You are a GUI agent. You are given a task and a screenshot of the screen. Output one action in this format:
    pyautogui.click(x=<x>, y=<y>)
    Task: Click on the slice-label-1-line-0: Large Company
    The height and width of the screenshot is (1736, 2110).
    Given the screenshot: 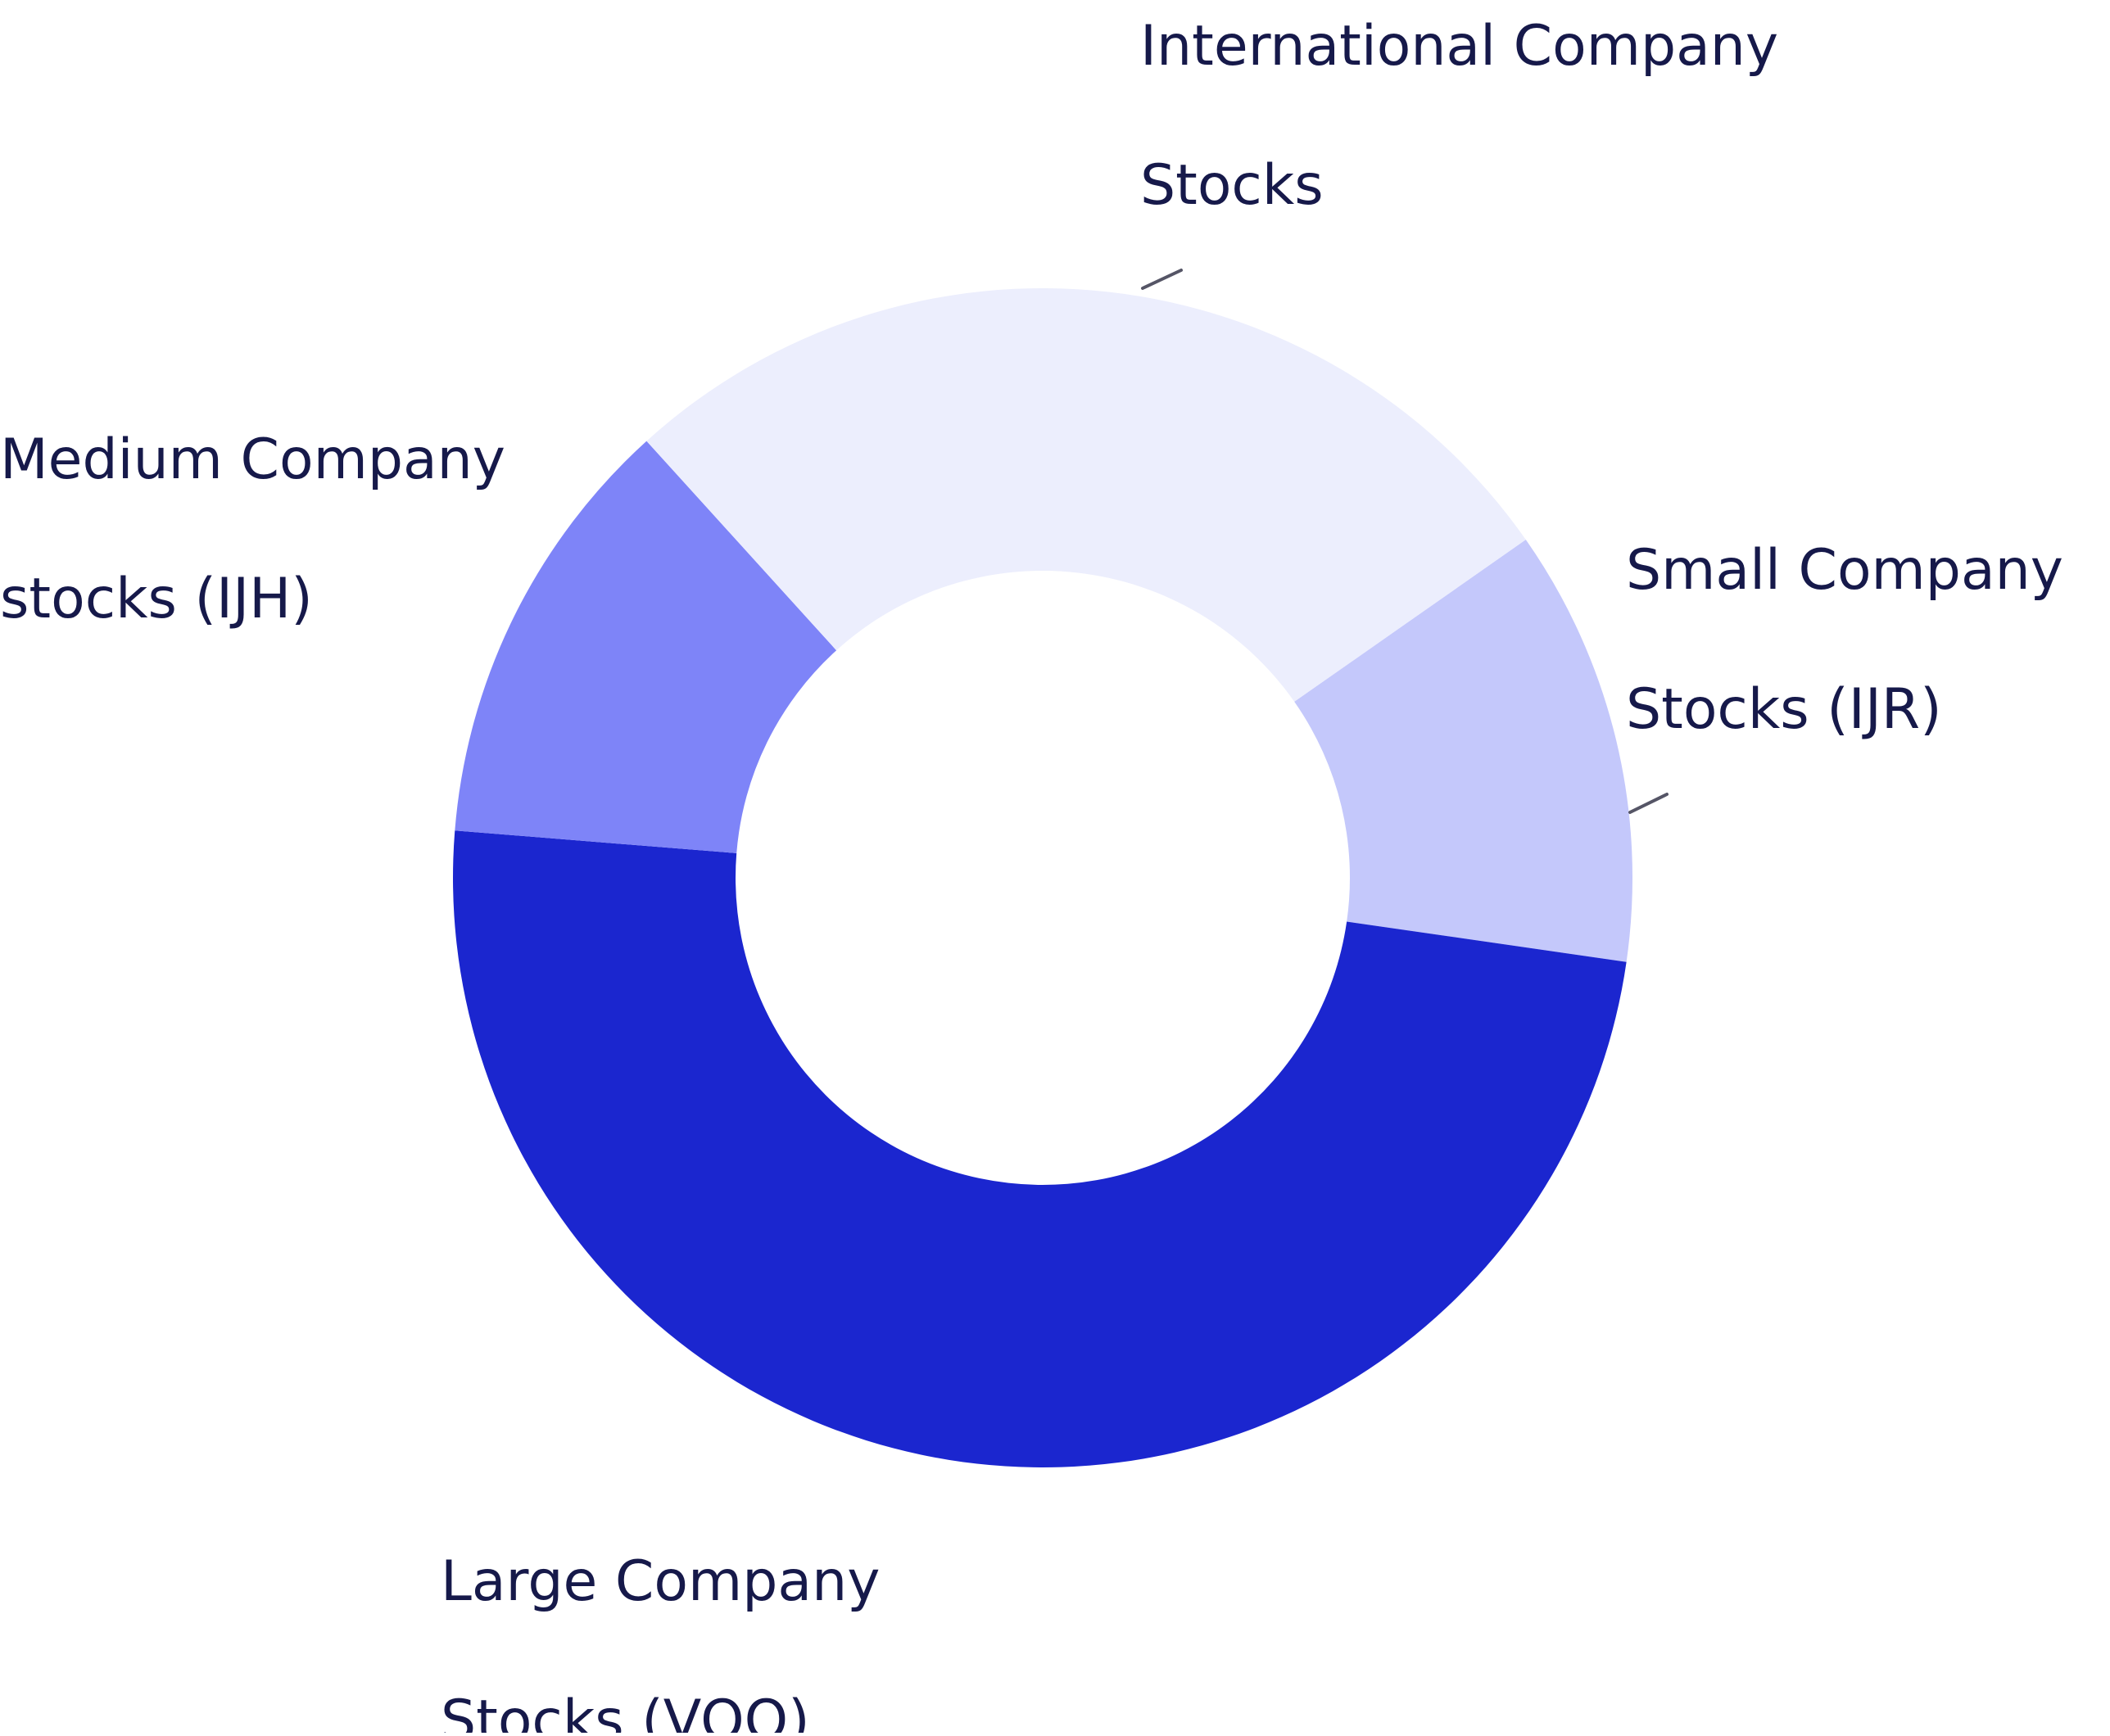 What is the action you would take?
    pyautogui.click(x=660, y=1581)
    